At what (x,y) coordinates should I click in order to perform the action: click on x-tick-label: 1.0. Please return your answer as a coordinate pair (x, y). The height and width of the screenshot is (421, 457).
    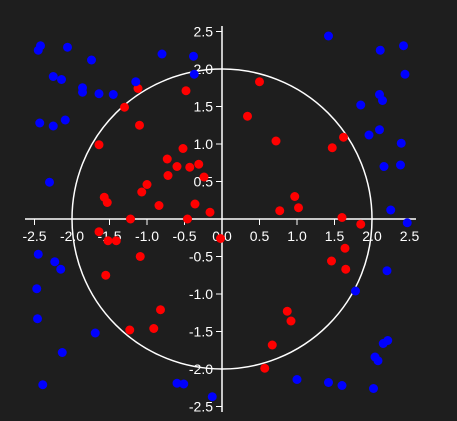
    Looking at the image, I should click on (297, 236).